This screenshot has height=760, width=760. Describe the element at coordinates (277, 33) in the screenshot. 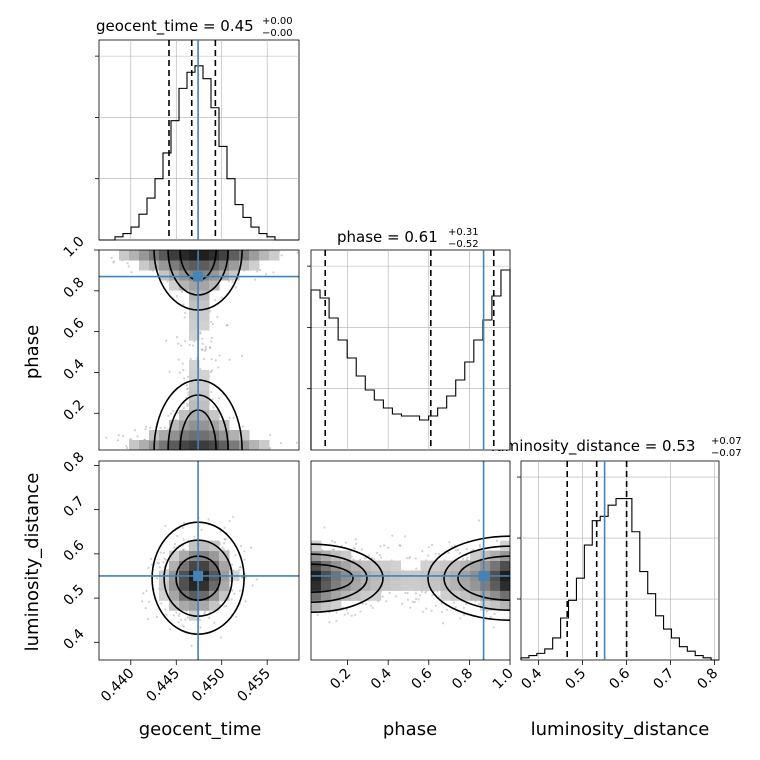

I see `title-geocent-time-minus: −0.00` at that location.